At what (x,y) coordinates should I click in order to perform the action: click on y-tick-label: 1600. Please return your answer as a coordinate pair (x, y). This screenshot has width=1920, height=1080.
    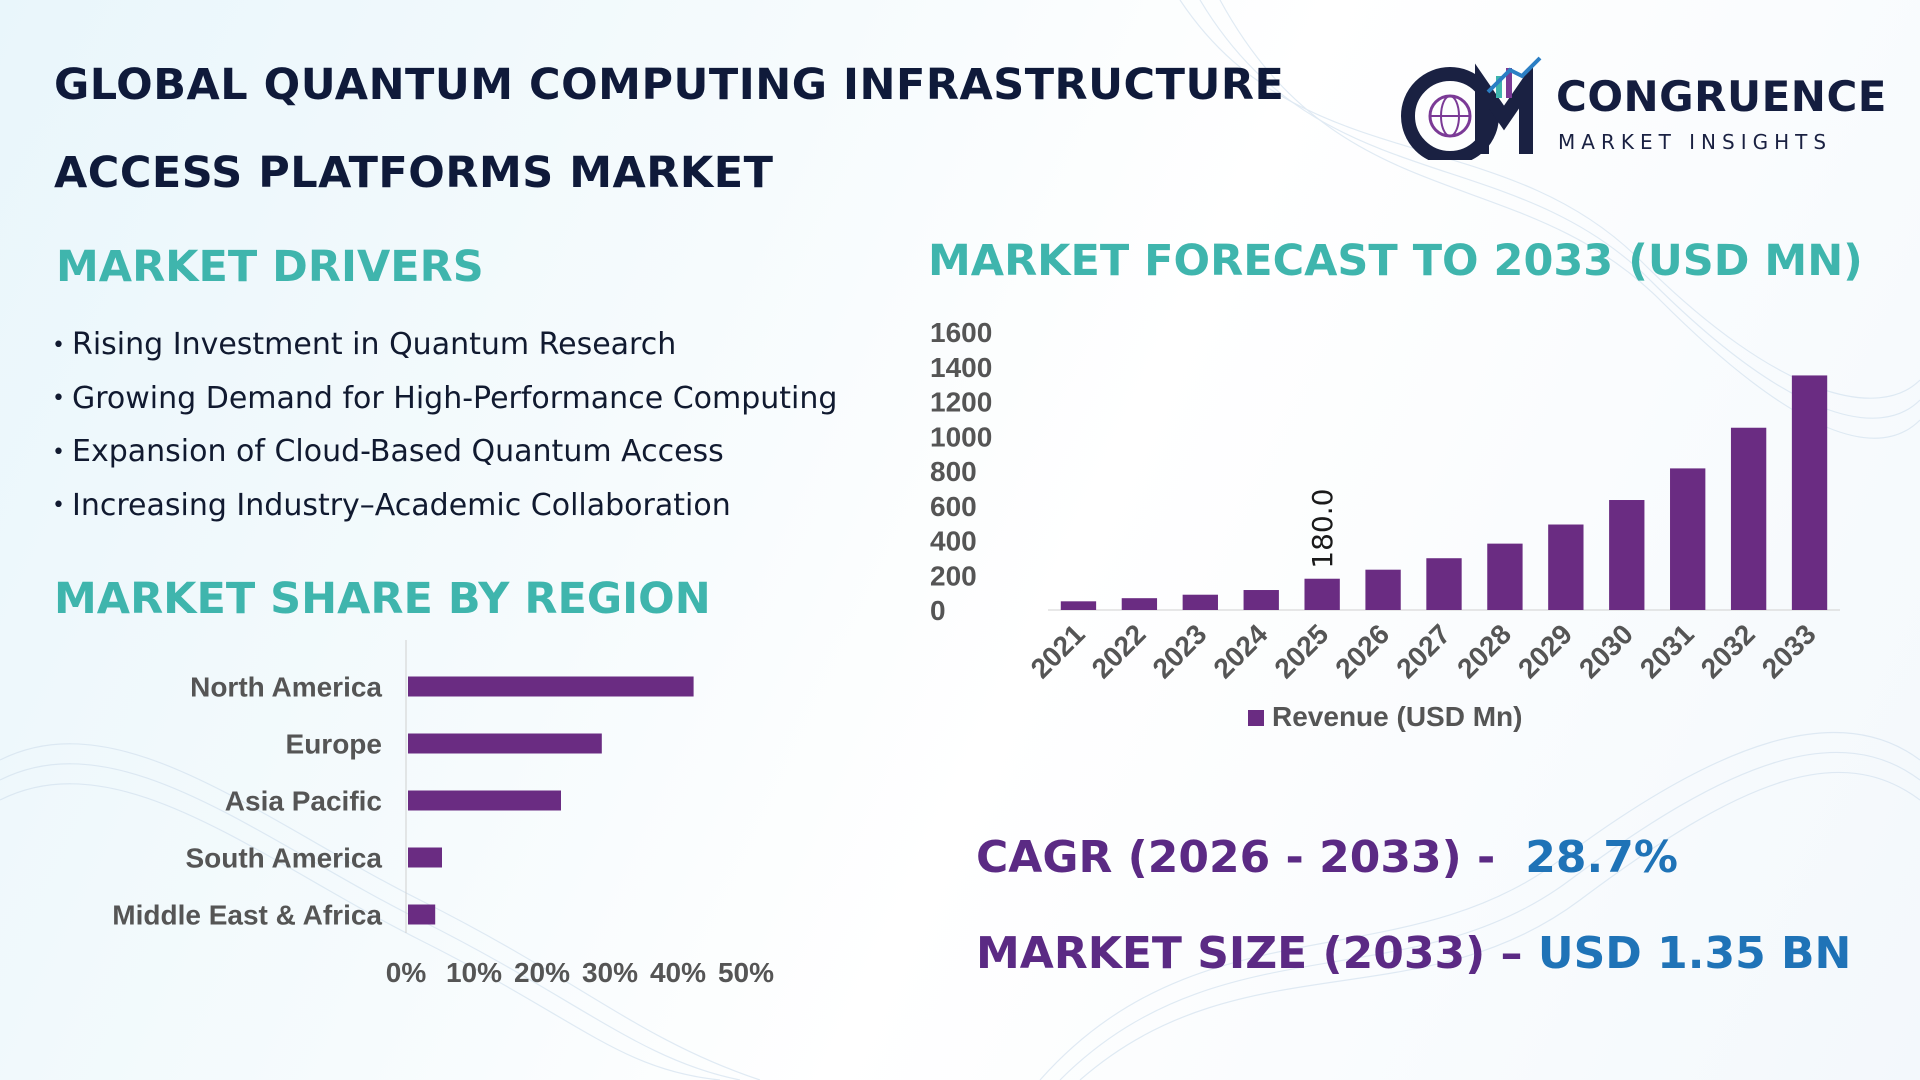
    Looking at the image, I should click on (961, 332).